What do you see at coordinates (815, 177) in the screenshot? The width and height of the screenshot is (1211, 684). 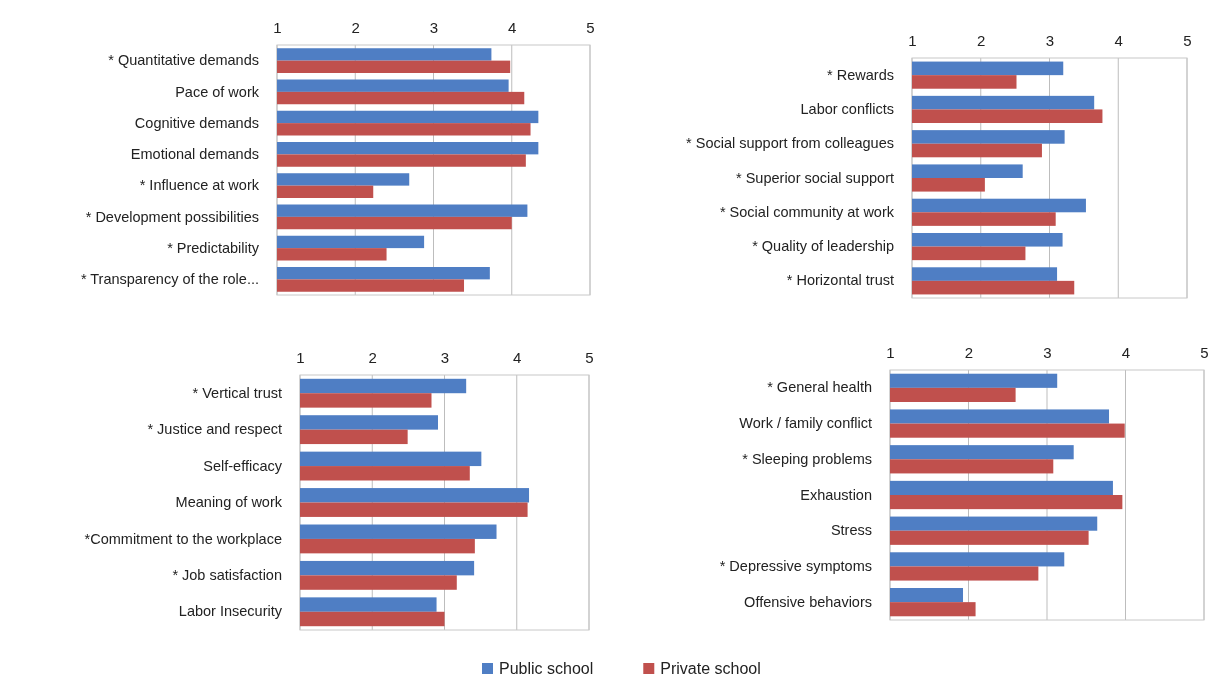 I see `y-tick-label: * Superior social support` at bounding box center [815, 177].